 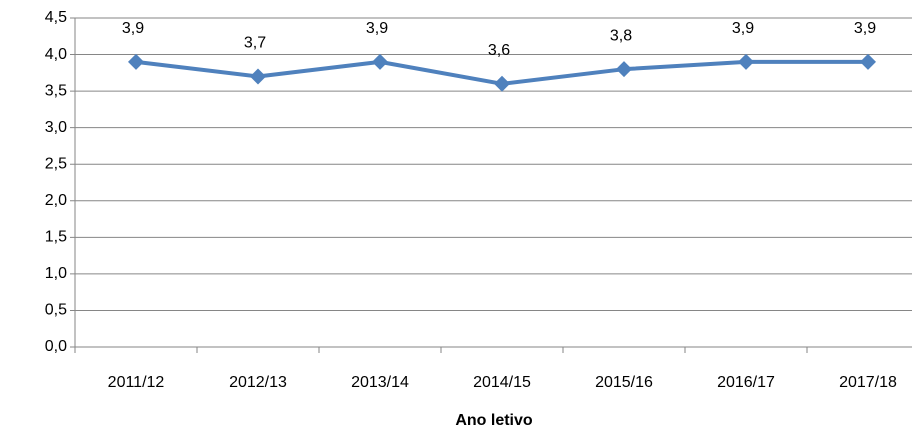 I want to click on x-tick-label: 2016/17, so click(x=746, y=382).